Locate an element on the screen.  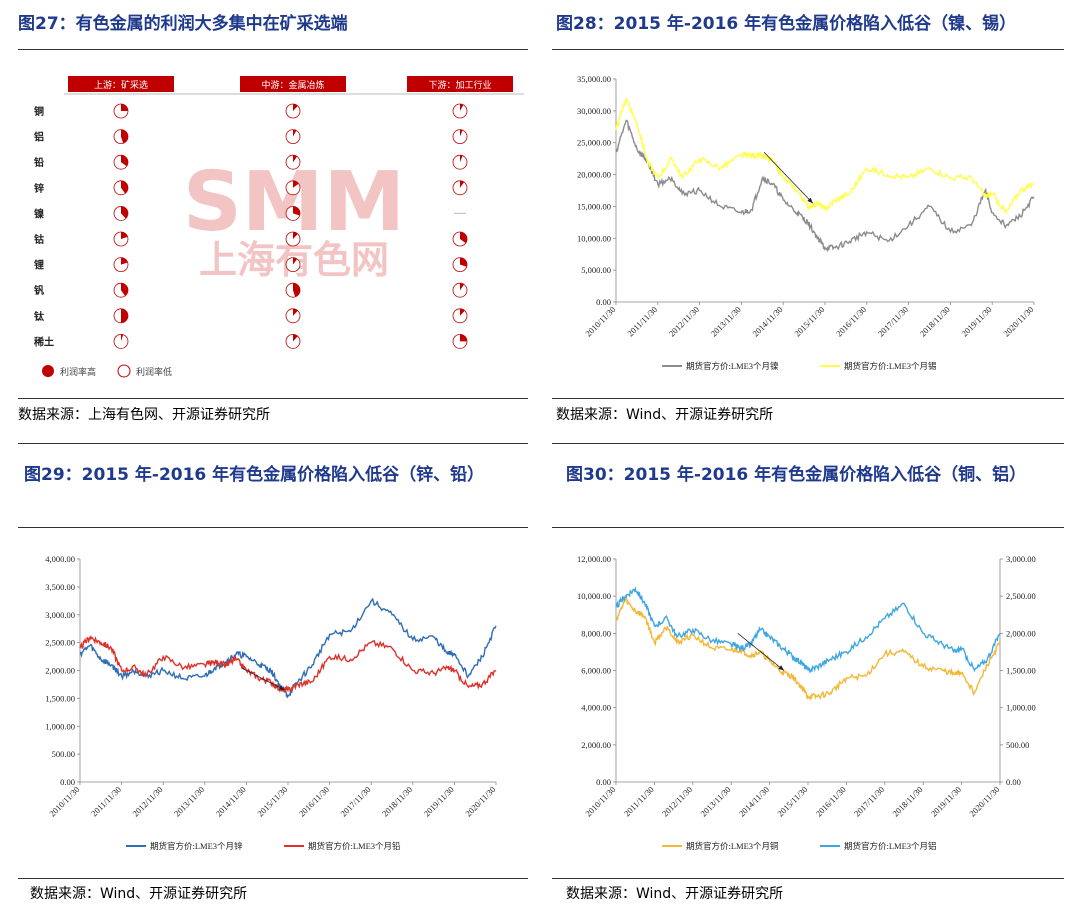
fig27-source-rule is located at coordinates (273, 398).